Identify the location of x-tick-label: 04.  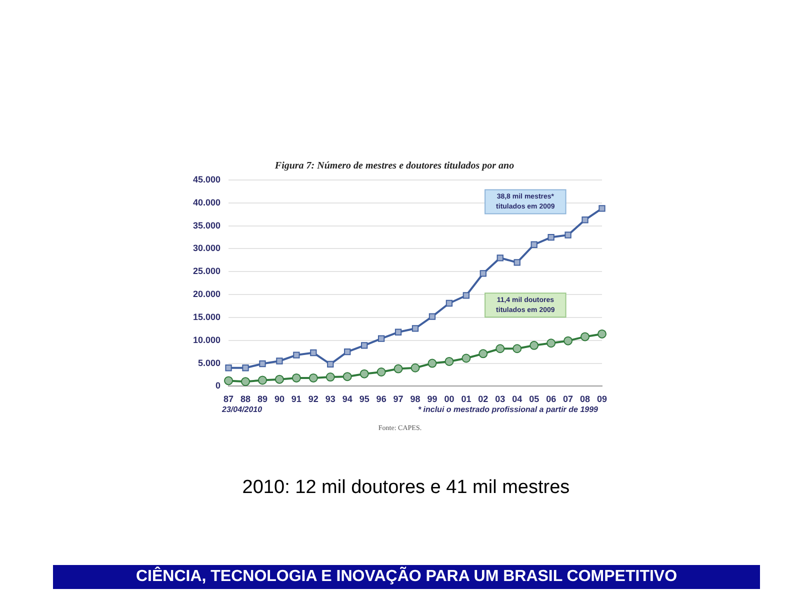
(517, 399).